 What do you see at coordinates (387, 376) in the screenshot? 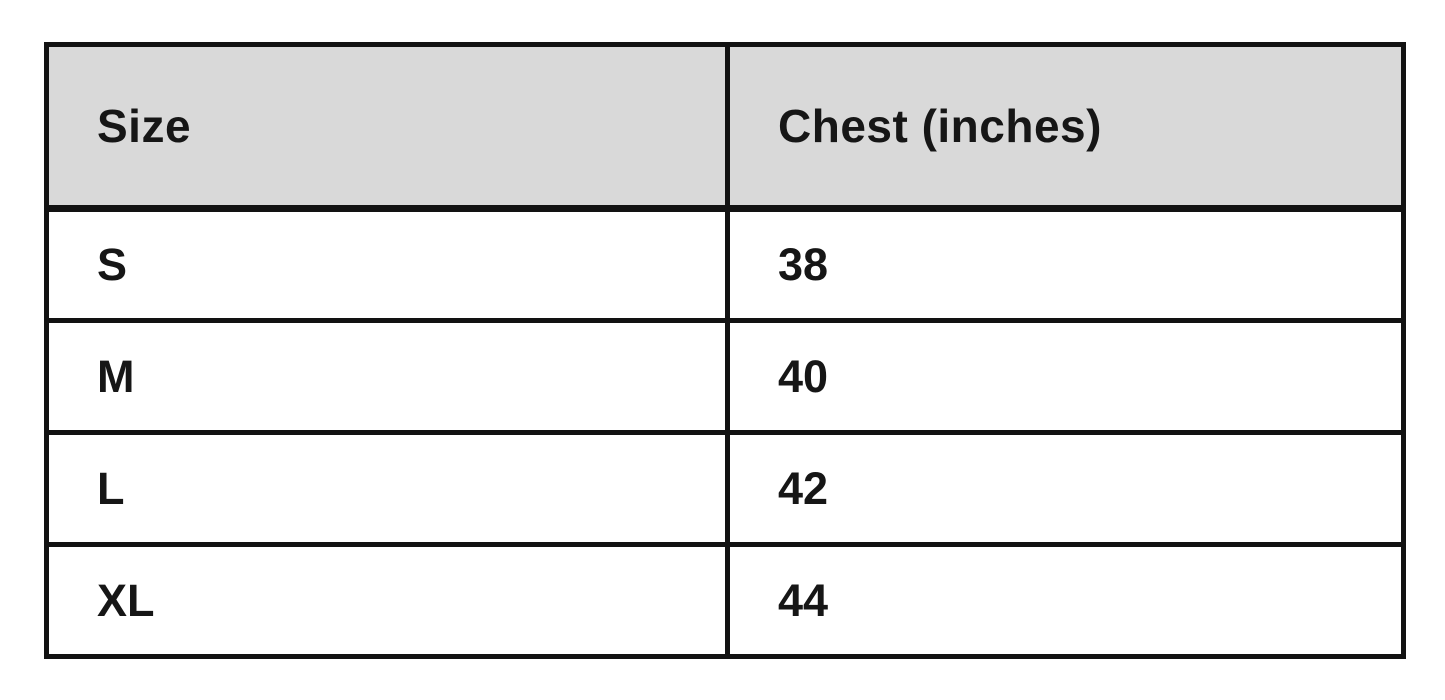
I see `size-cell: M` at bounding box center [387, 376].